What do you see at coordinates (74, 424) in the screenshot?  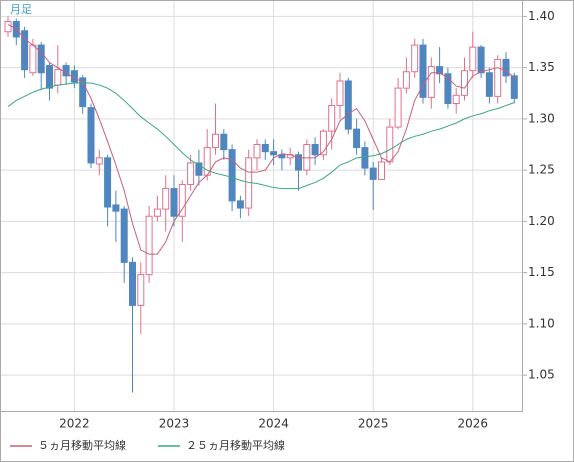 I see `x-tick-label: 2022` at bounding box center [74, 424].